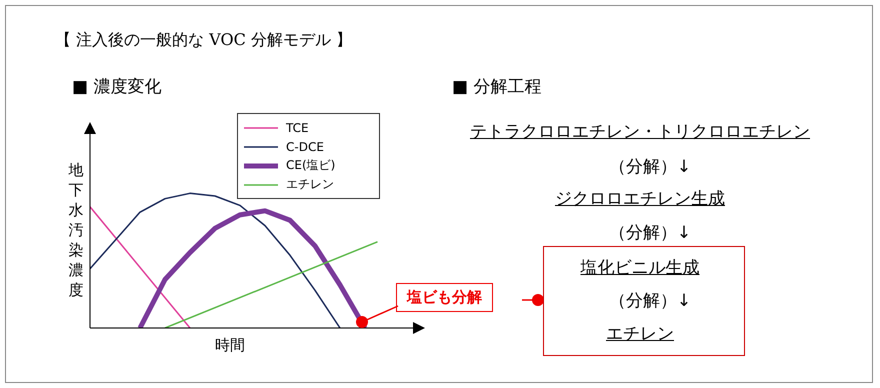 This screenshot has height=388, width=880. What do you see at coordinates (640, 268) in the screenshot?
I see `text: 塩化ビニル生成` at bounding box center [640, 268].